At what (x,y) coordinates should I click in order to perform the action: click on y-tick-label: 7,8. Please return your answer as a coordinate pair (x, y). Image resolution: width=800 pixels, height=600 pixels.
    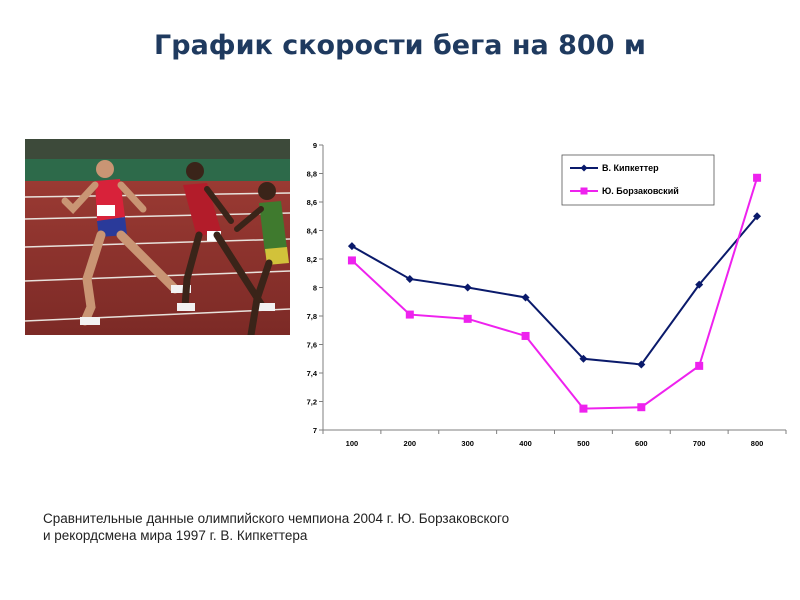
    Looking at the image, I should click on (312, 316).